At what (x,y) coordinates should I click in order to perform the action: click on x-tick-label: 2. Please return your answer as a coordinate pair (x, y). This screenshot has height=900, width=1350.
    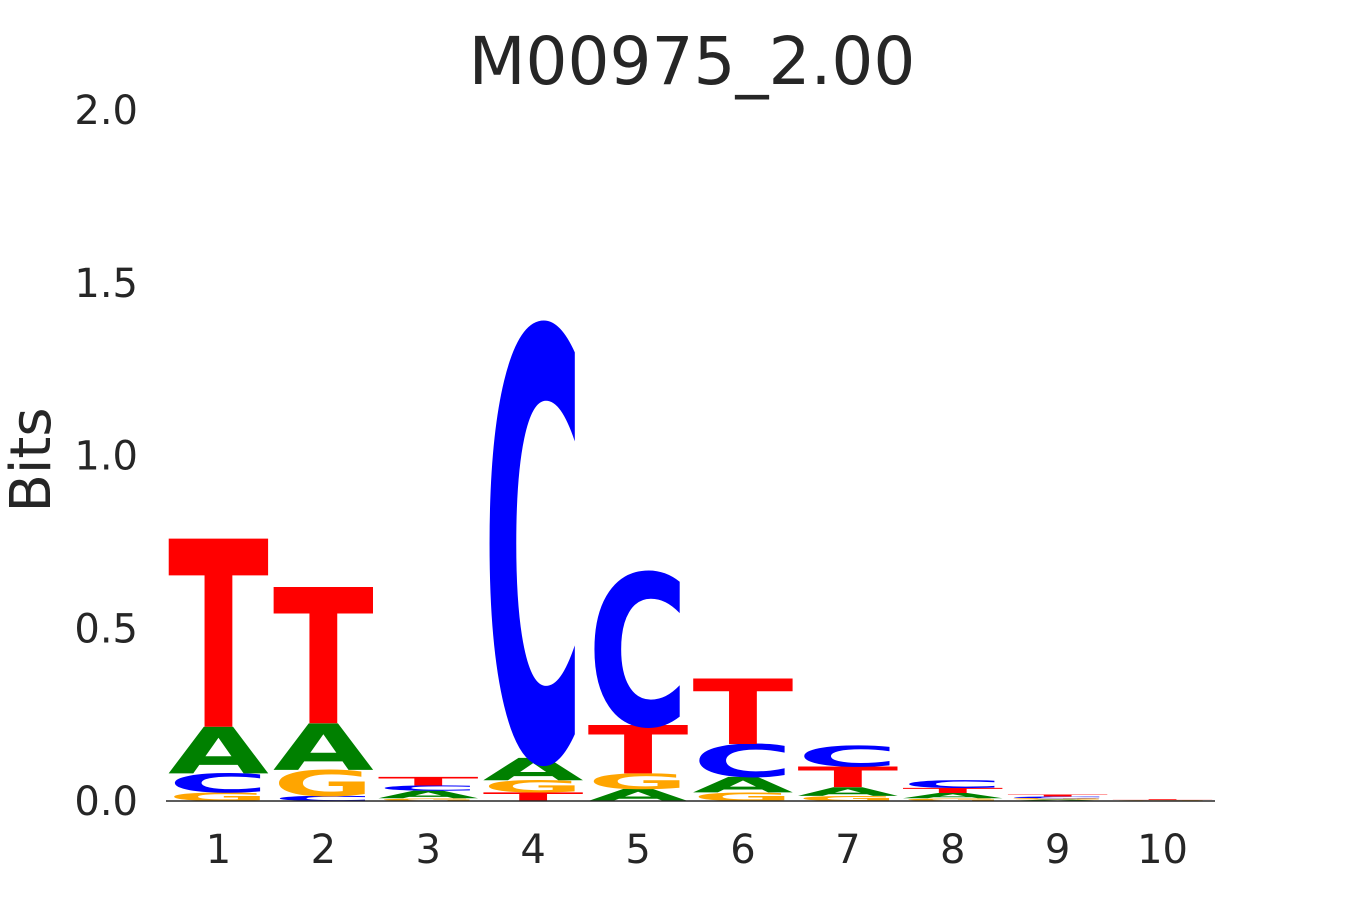
    Looking at the image, I should click on (323, 850).